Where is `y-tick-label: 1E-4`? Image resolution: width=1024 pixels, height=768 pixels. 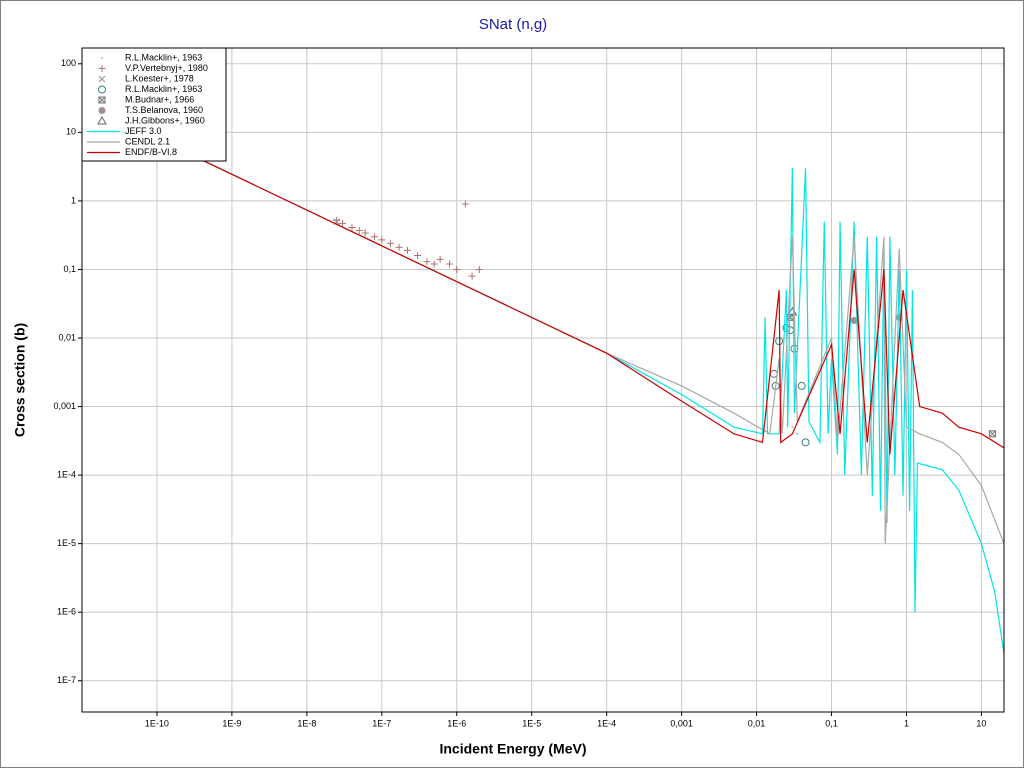
y-tick-label: 1E-4 is located at coordinates (66, 474).